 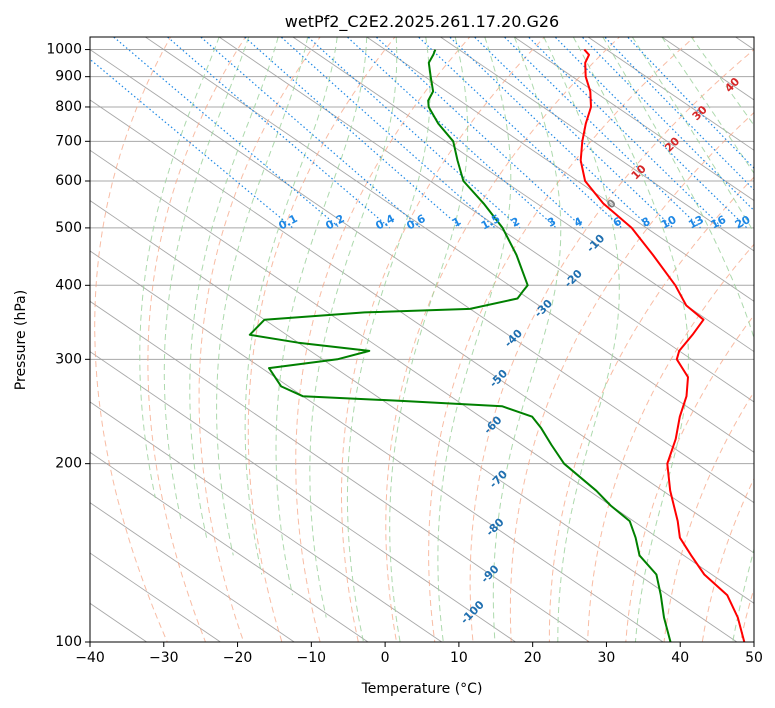 I want to click on isotherm-label: 0, so click(x=611, y=203).